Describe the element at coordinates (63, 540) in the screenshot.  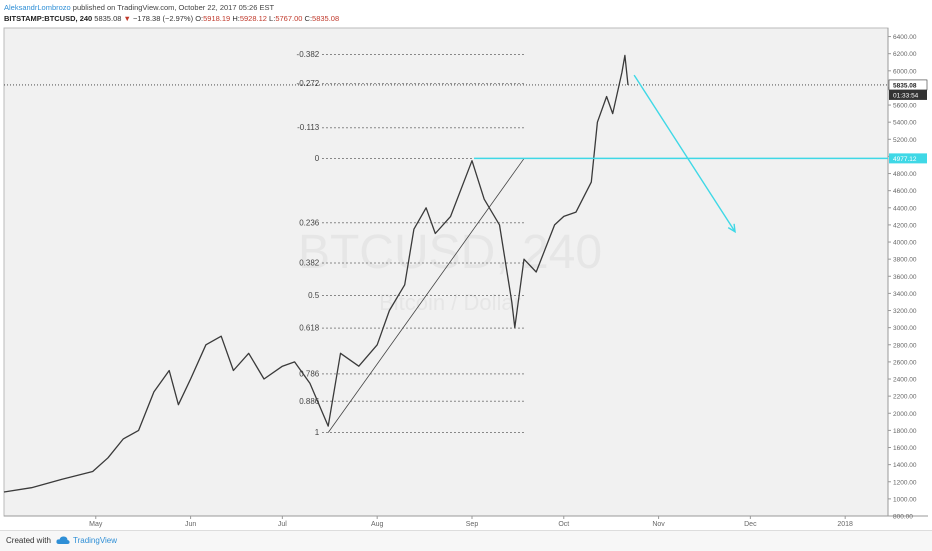
I see `tradingview-cloud-icon` at that location.